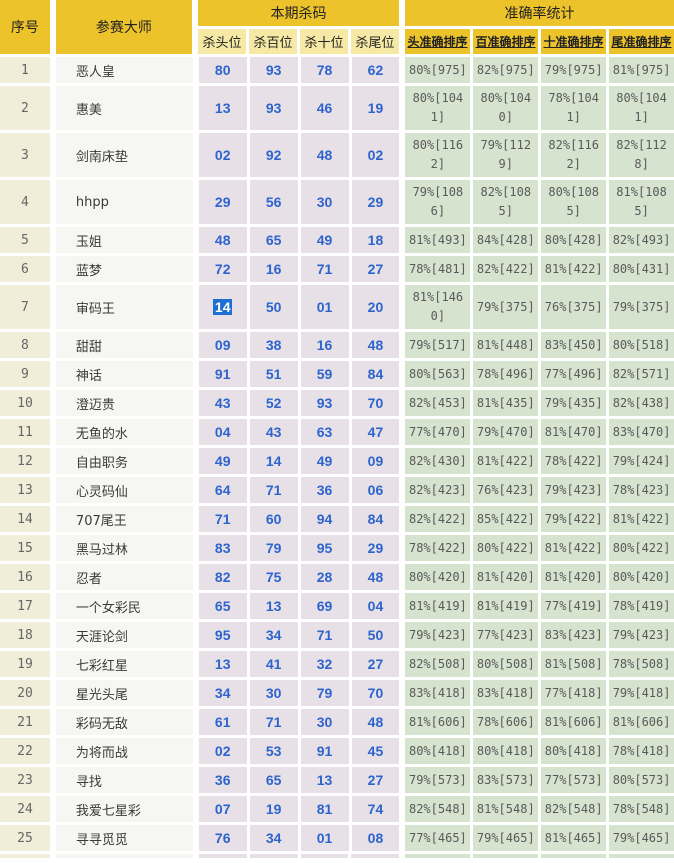 The width and height of the screenshot is (674, 863). Describe the element at coordinates (375, 345) in the screenshot. I see `kill-number: 48` at that location.